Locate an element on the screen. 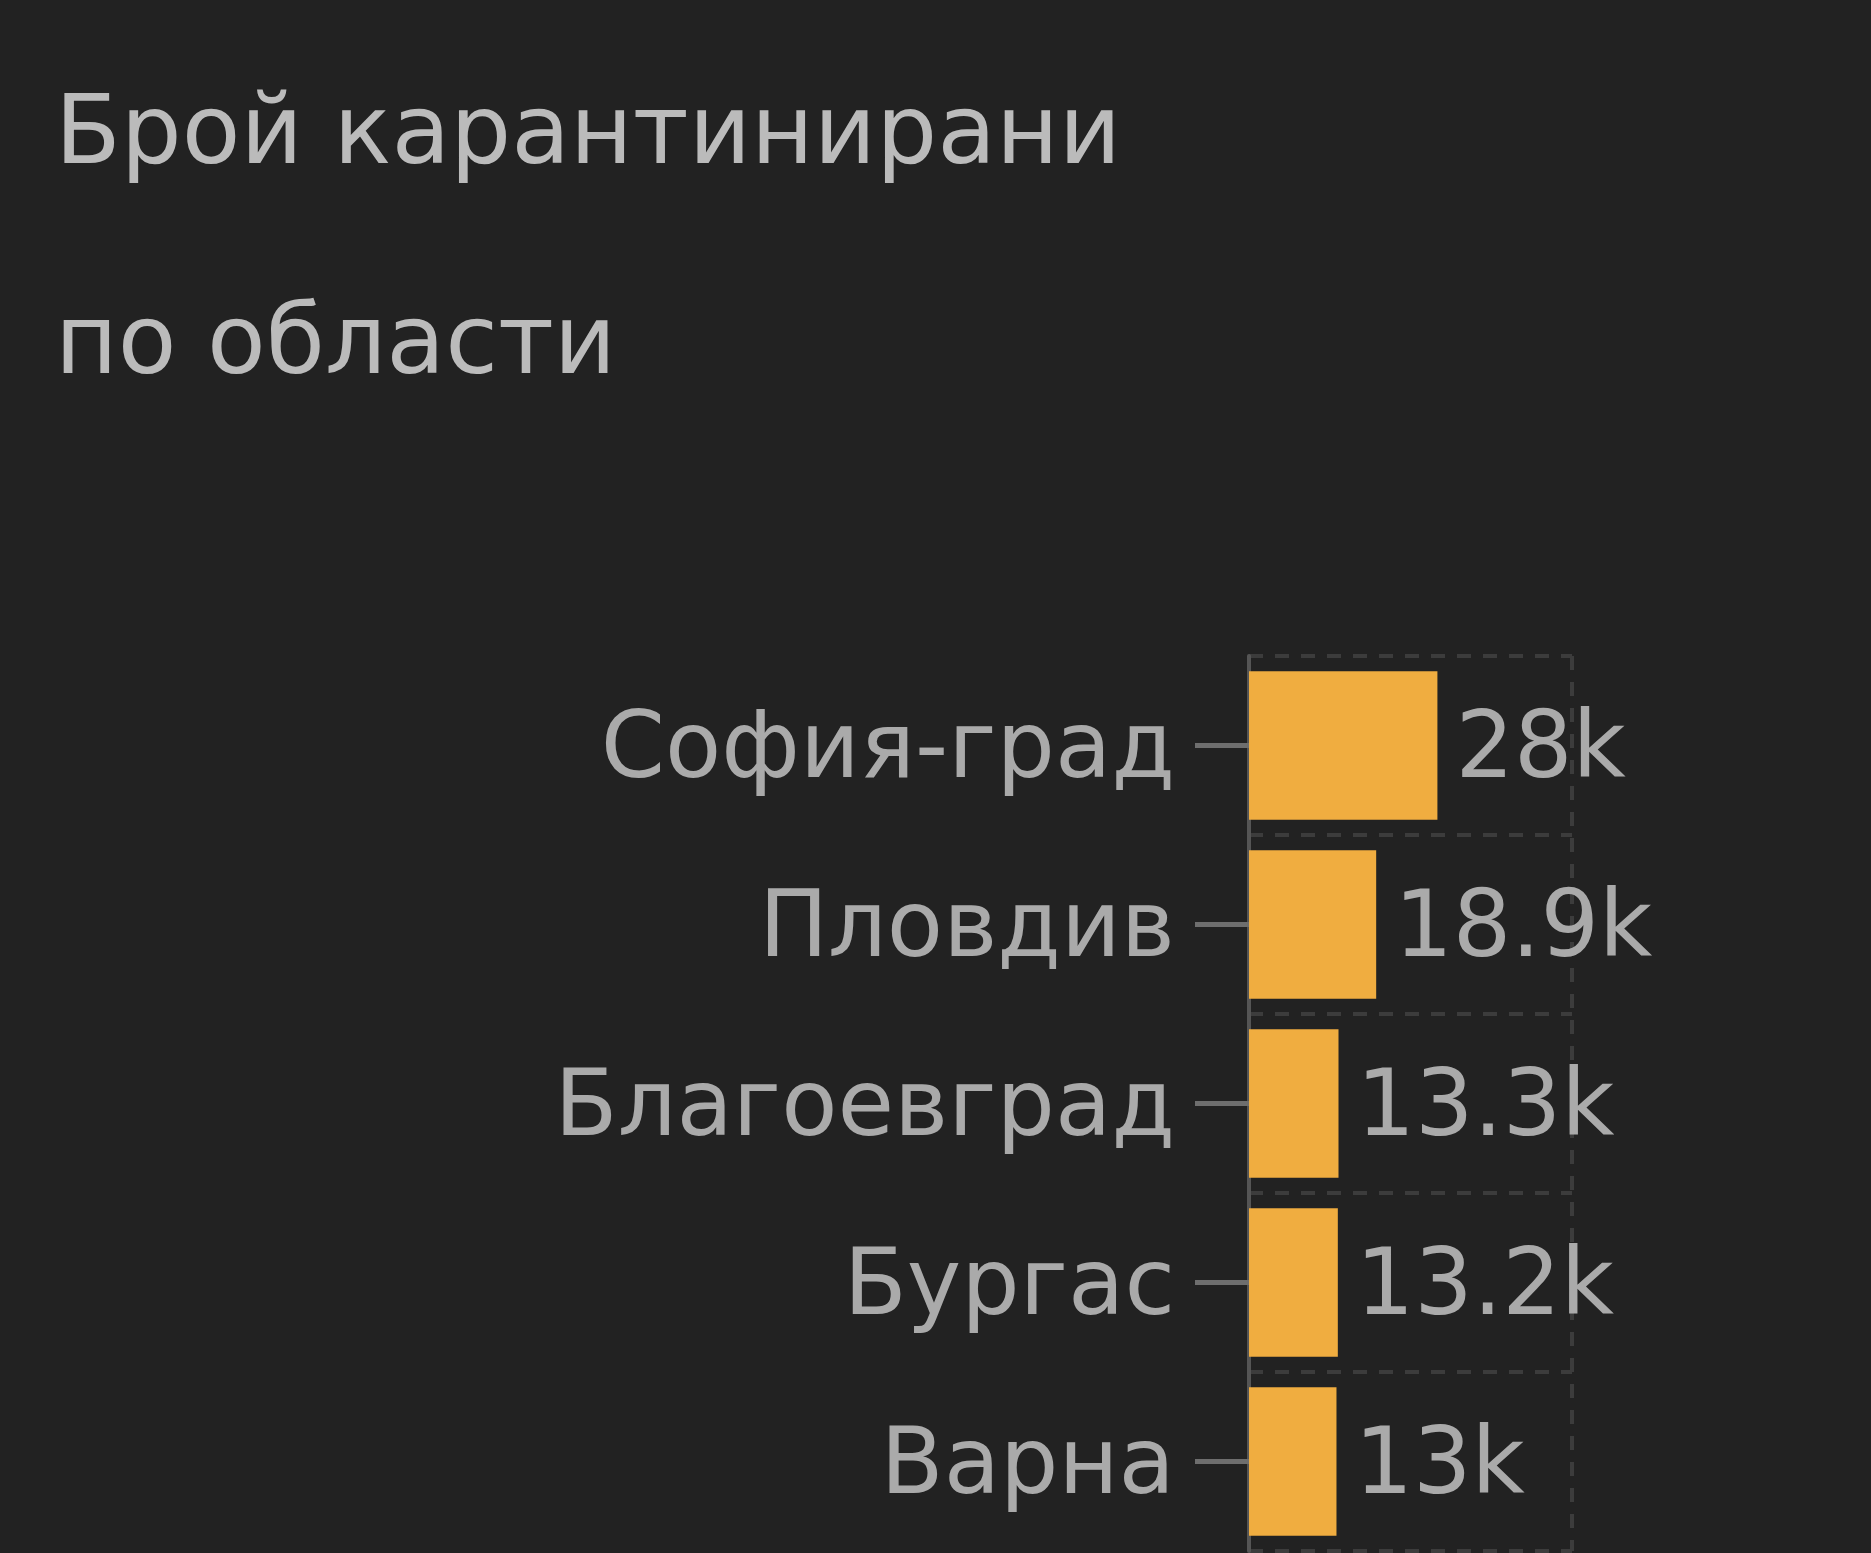 This screenshot has width=1871, height=1553. y-tick-label: Бургас is located at coordinates (1009, 1282).